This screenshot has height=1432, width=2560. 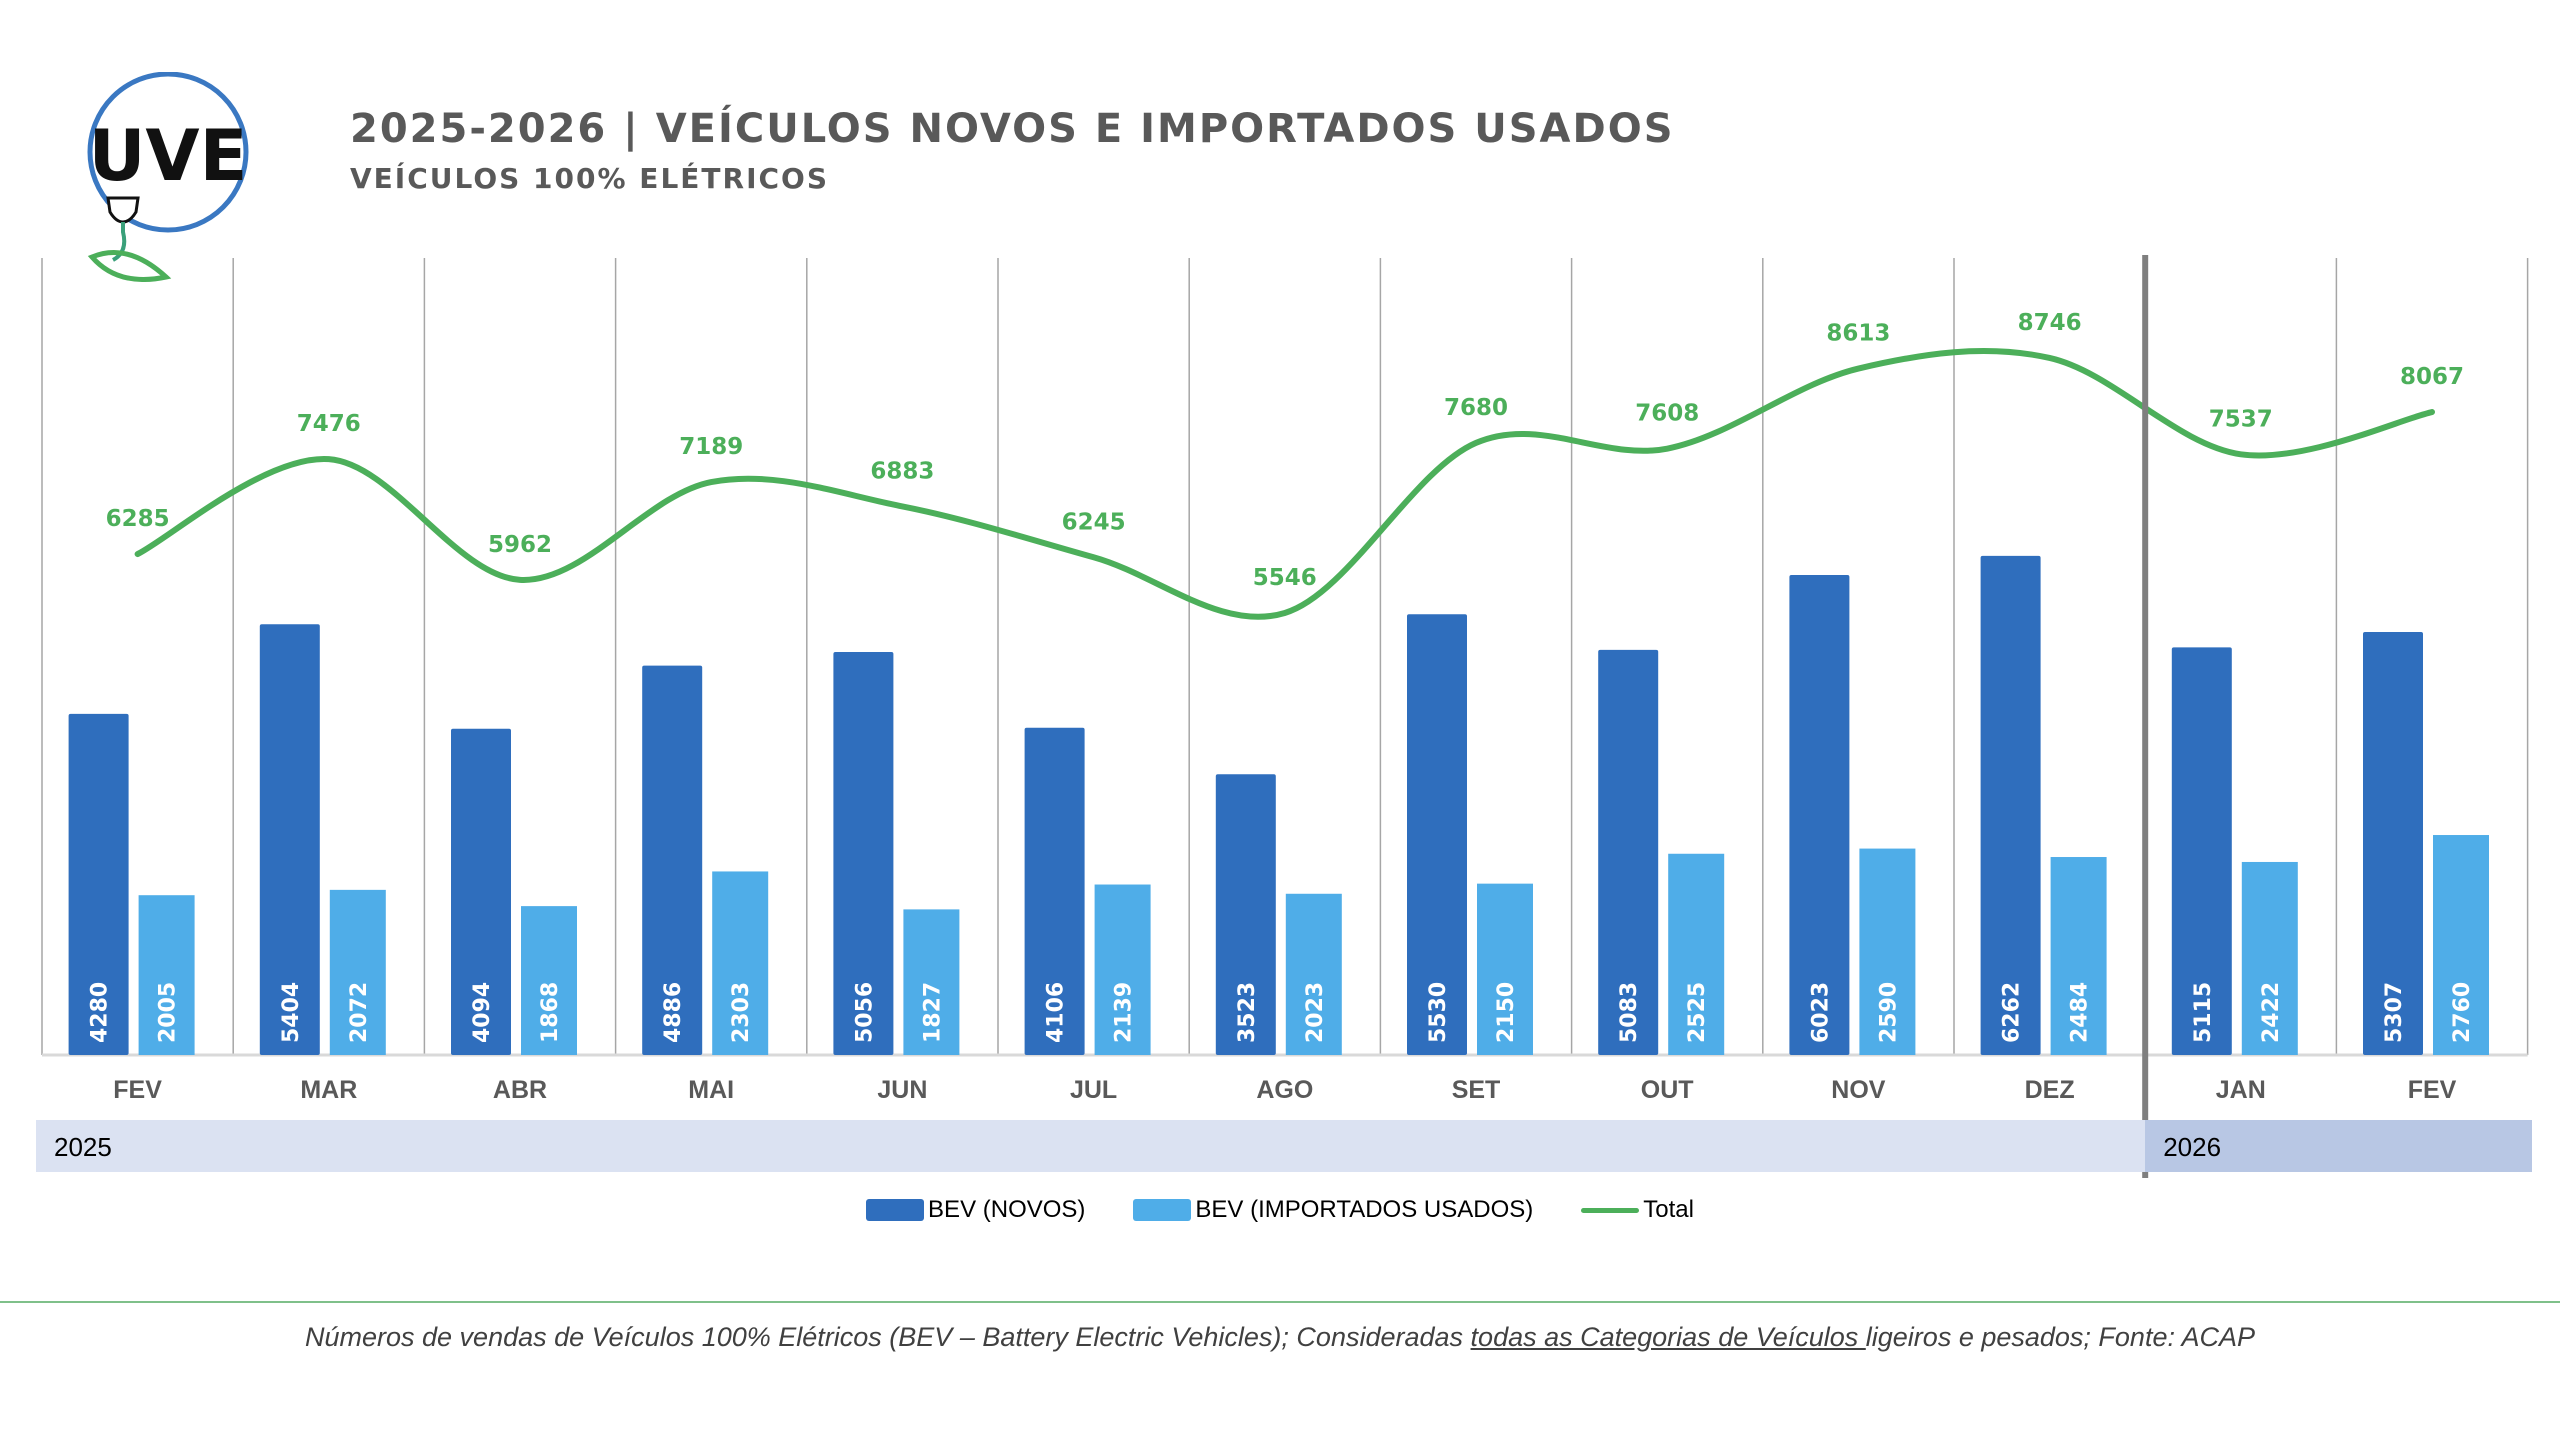 What do you see at coordinates (1438, 1012) in the screenshot?
I see `bar-label-novos: 5530` at bounding box center [1438, 1012].